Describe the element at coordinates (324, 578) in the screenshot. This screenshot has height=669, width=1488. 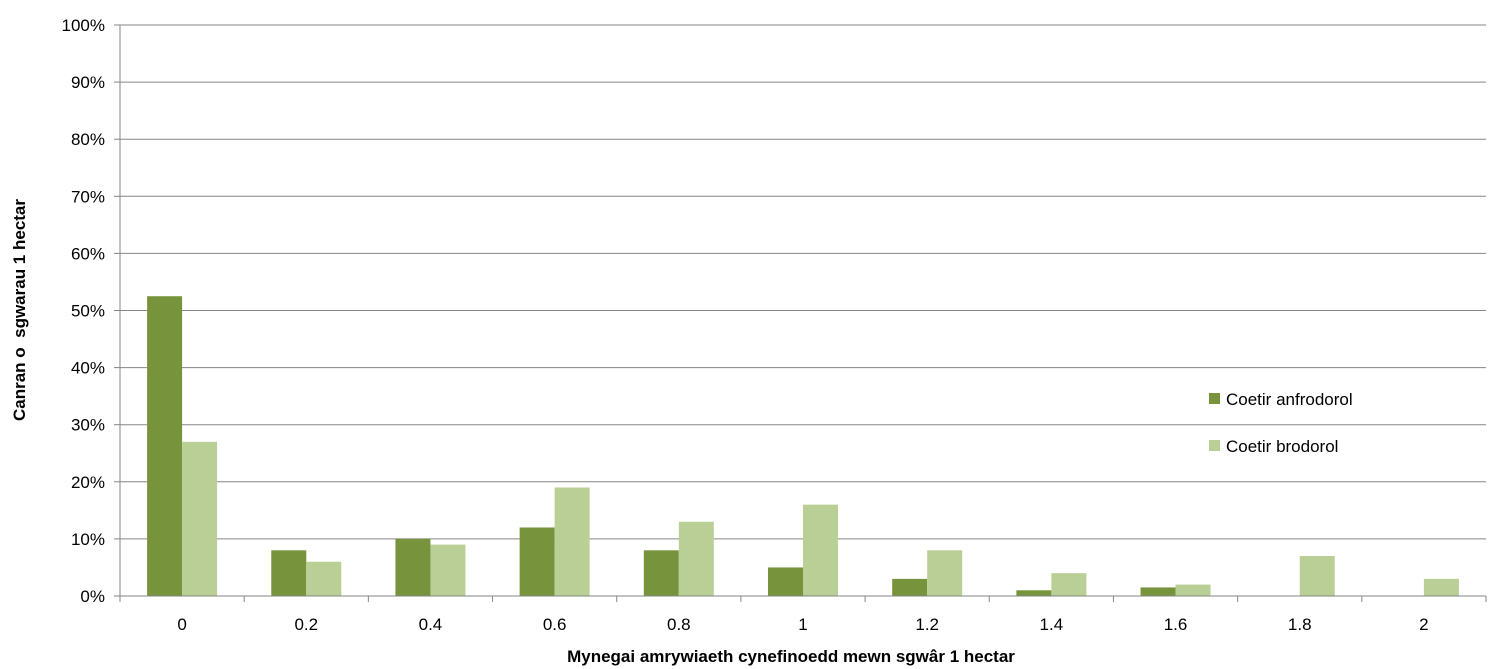
I see `bar-series-1-0.2` at that location.